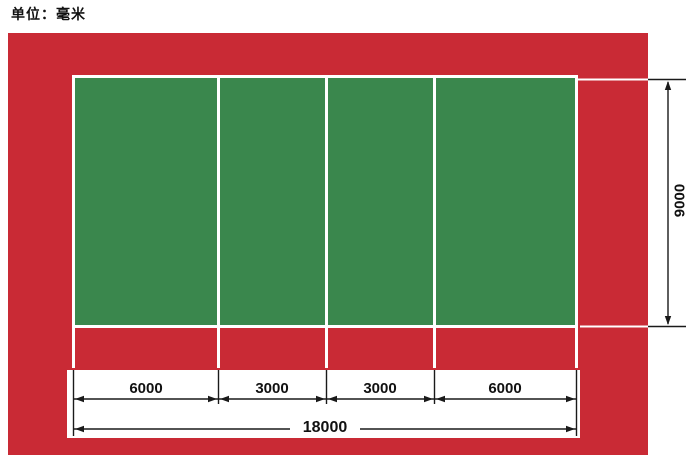  Describe the element at coordinates (48, 14) in the screenshot. I see `unit-label: 单位：毫米` at that location.